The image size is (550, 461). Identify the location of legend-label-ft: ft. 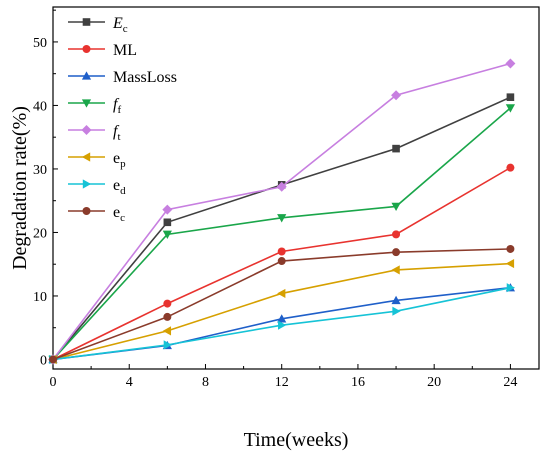
(117, 133).